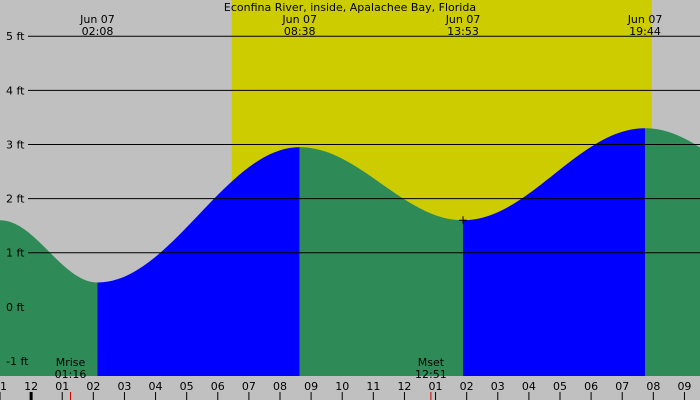 The width and height of the screenshot is (700, 400). What do you see at coordinates (463, 31) in the screenshot?
I see `tide-event-time: 13:53` at bounding box center [463, 31].